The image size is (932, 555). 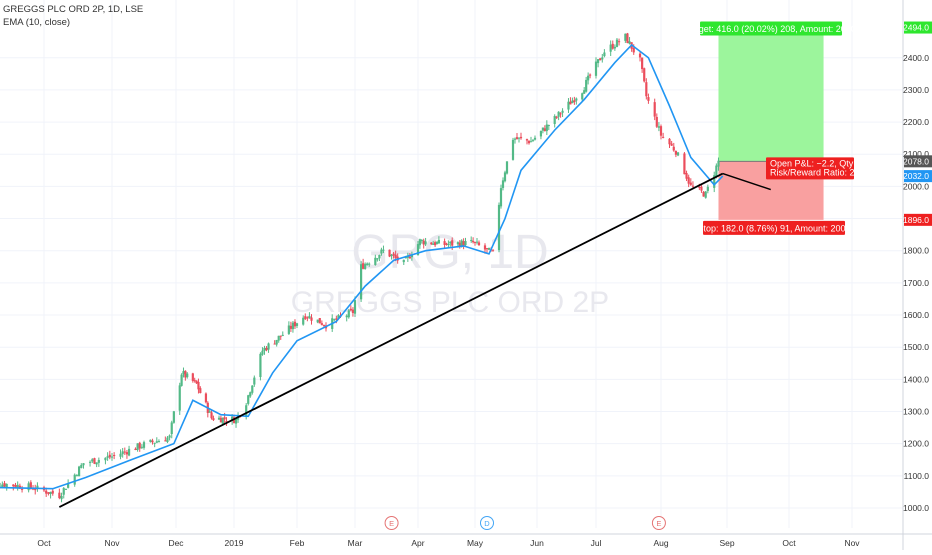 What do you see at coordinates (852, 543) in the screenshot?
I see `x-tick-label: Nov` at bounding box center [852, 543].